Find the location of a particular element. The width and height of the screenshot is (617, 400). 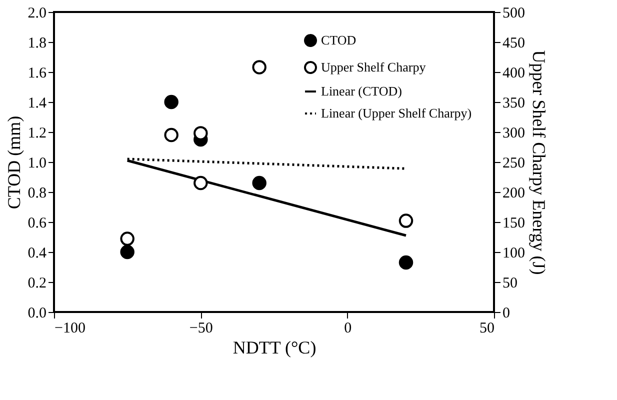

y-tick-label: 1.0 is located at coordinates (37, 164).